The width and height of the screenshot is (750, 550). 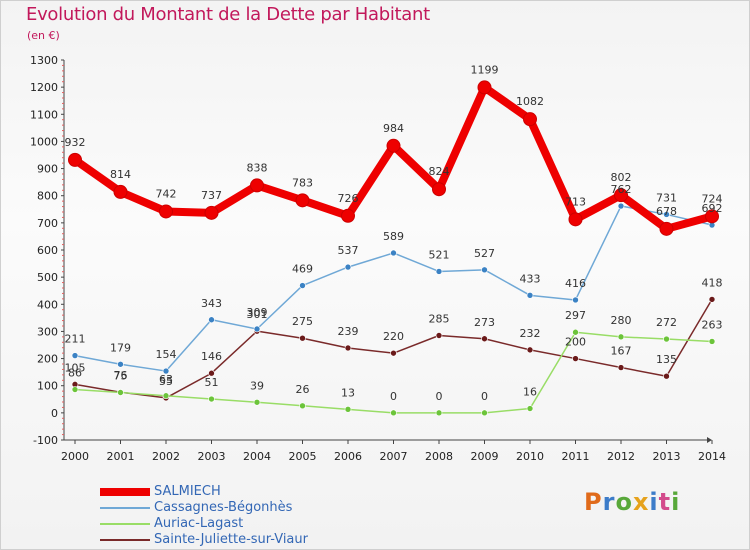 I want to click on y-tick-label: 600, so click(x=47, y=250).